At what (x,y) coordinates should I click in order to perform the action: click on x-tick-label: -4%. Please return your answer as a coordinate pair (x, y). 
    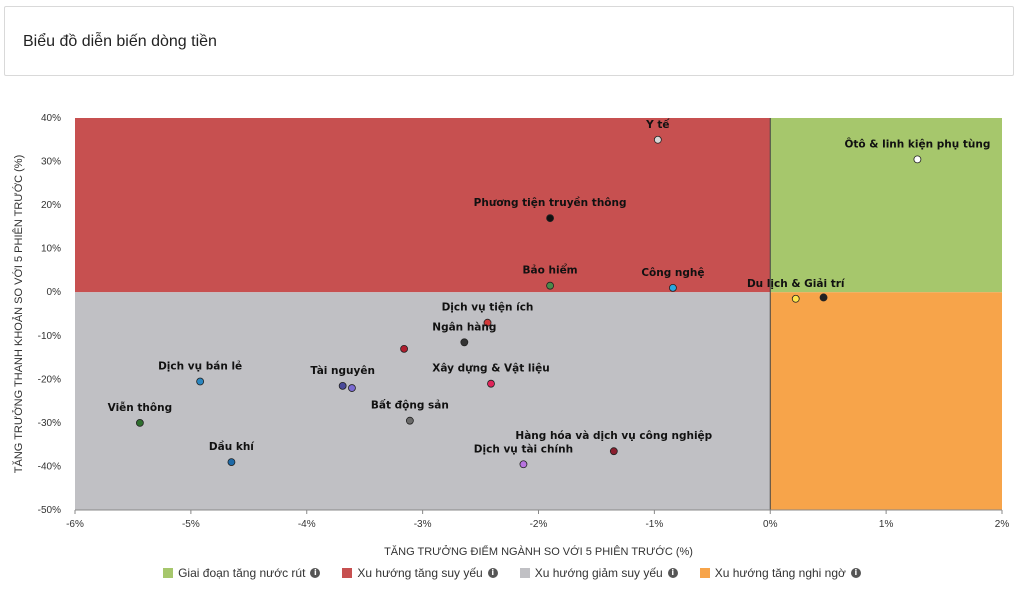
    Looking at the image, I should click on (307, 524).